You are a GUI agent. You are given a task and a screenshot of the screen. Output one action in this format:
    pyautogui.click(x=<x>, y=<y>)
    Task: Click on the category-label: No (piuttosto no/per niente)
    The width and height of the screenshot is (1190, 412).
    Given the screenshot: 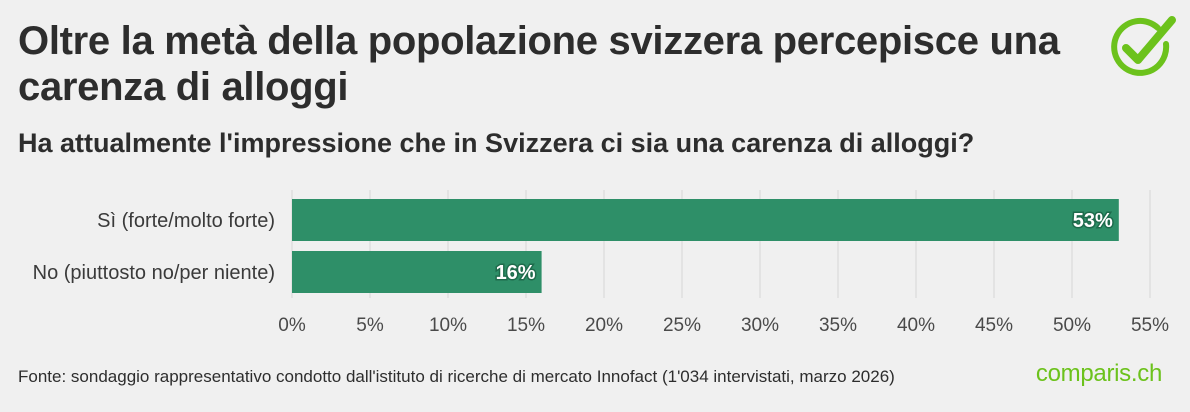 What is the action you would take?
    pyautogui.click(x=154, y=273)
    